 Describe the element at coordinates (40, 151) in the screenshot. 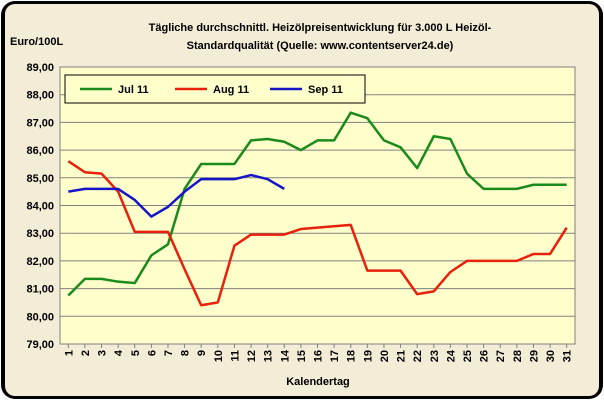

I see `y-tick-label: 86,00` at that location.